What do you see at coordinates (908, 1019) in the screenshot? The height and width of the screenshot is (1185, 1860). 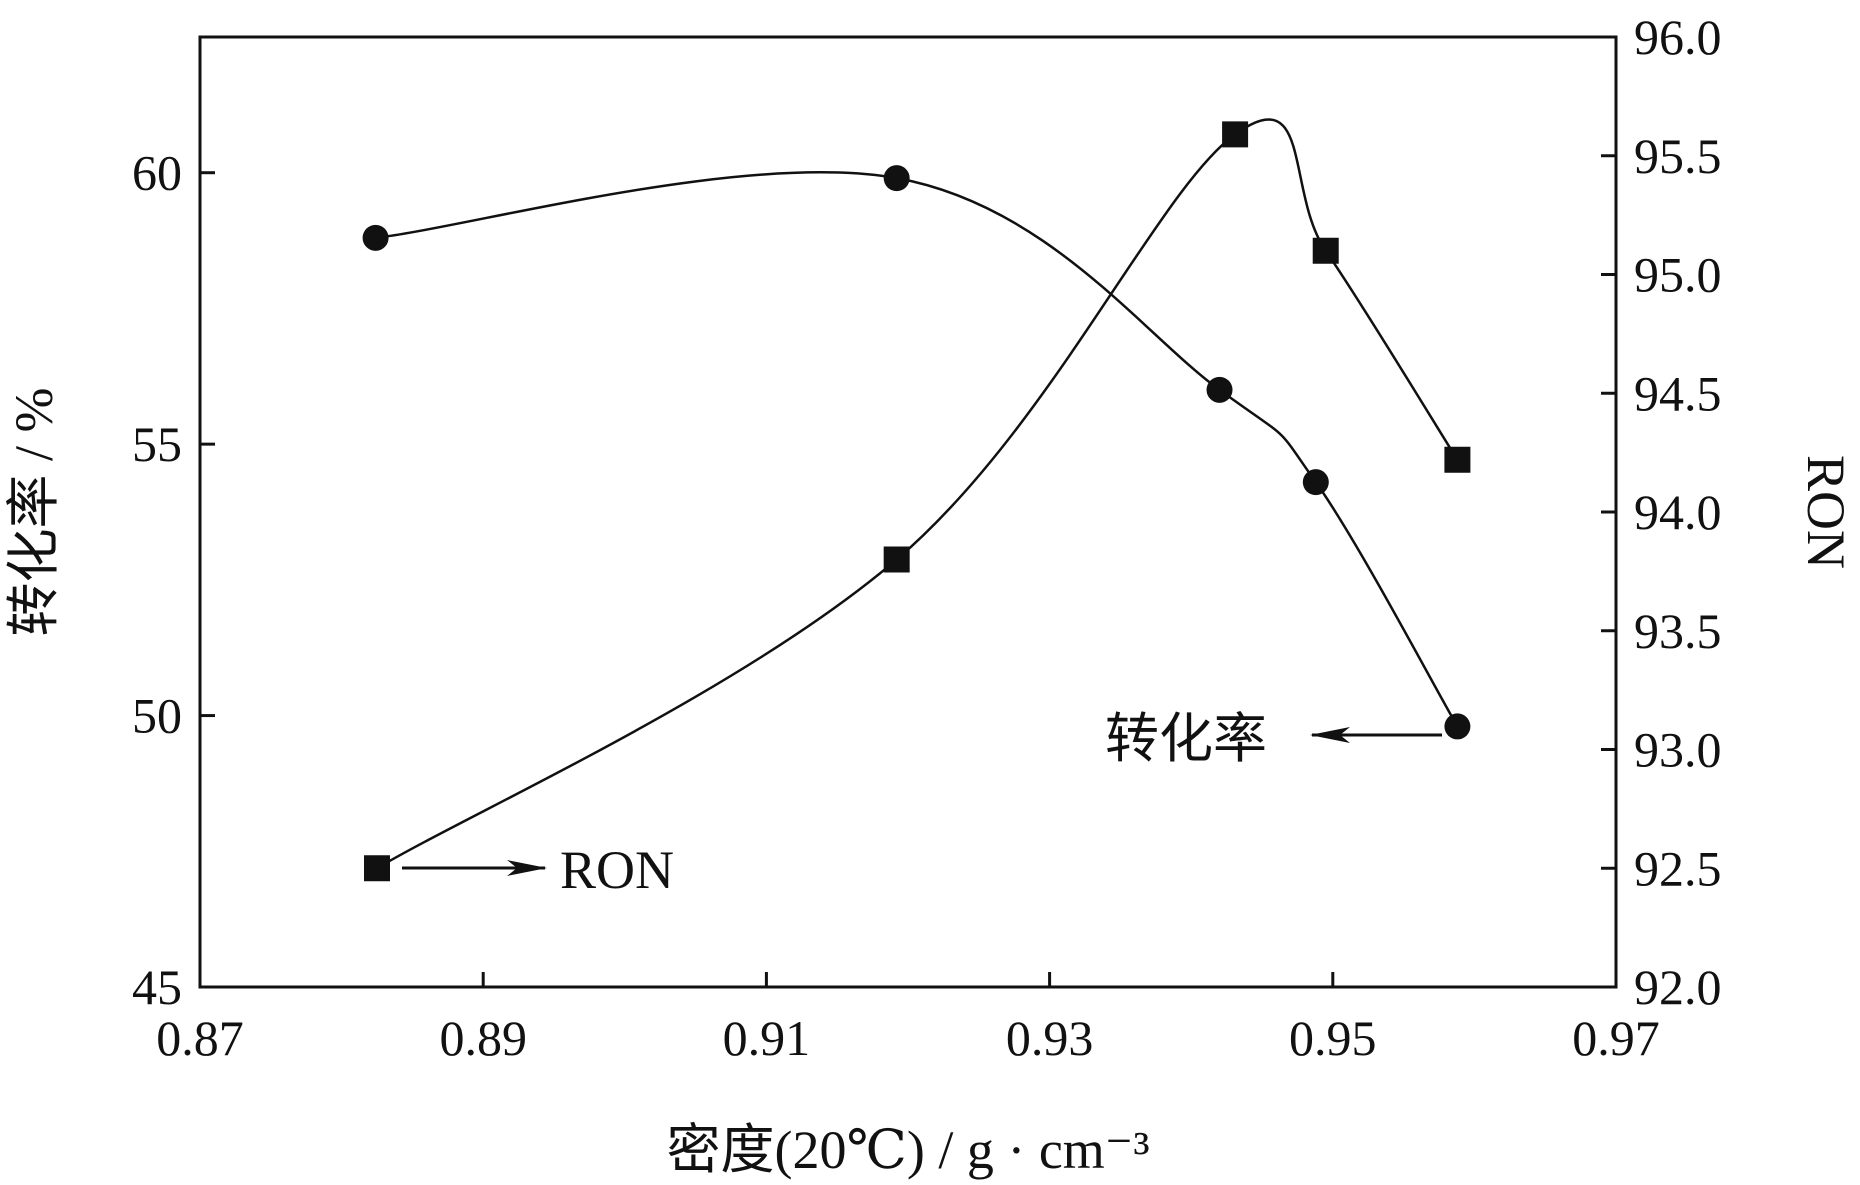 I see `x-axis-ticks: 0.87 0.89 0.91 0.93 0.95 0.97` at bounding box center [908, 1019].